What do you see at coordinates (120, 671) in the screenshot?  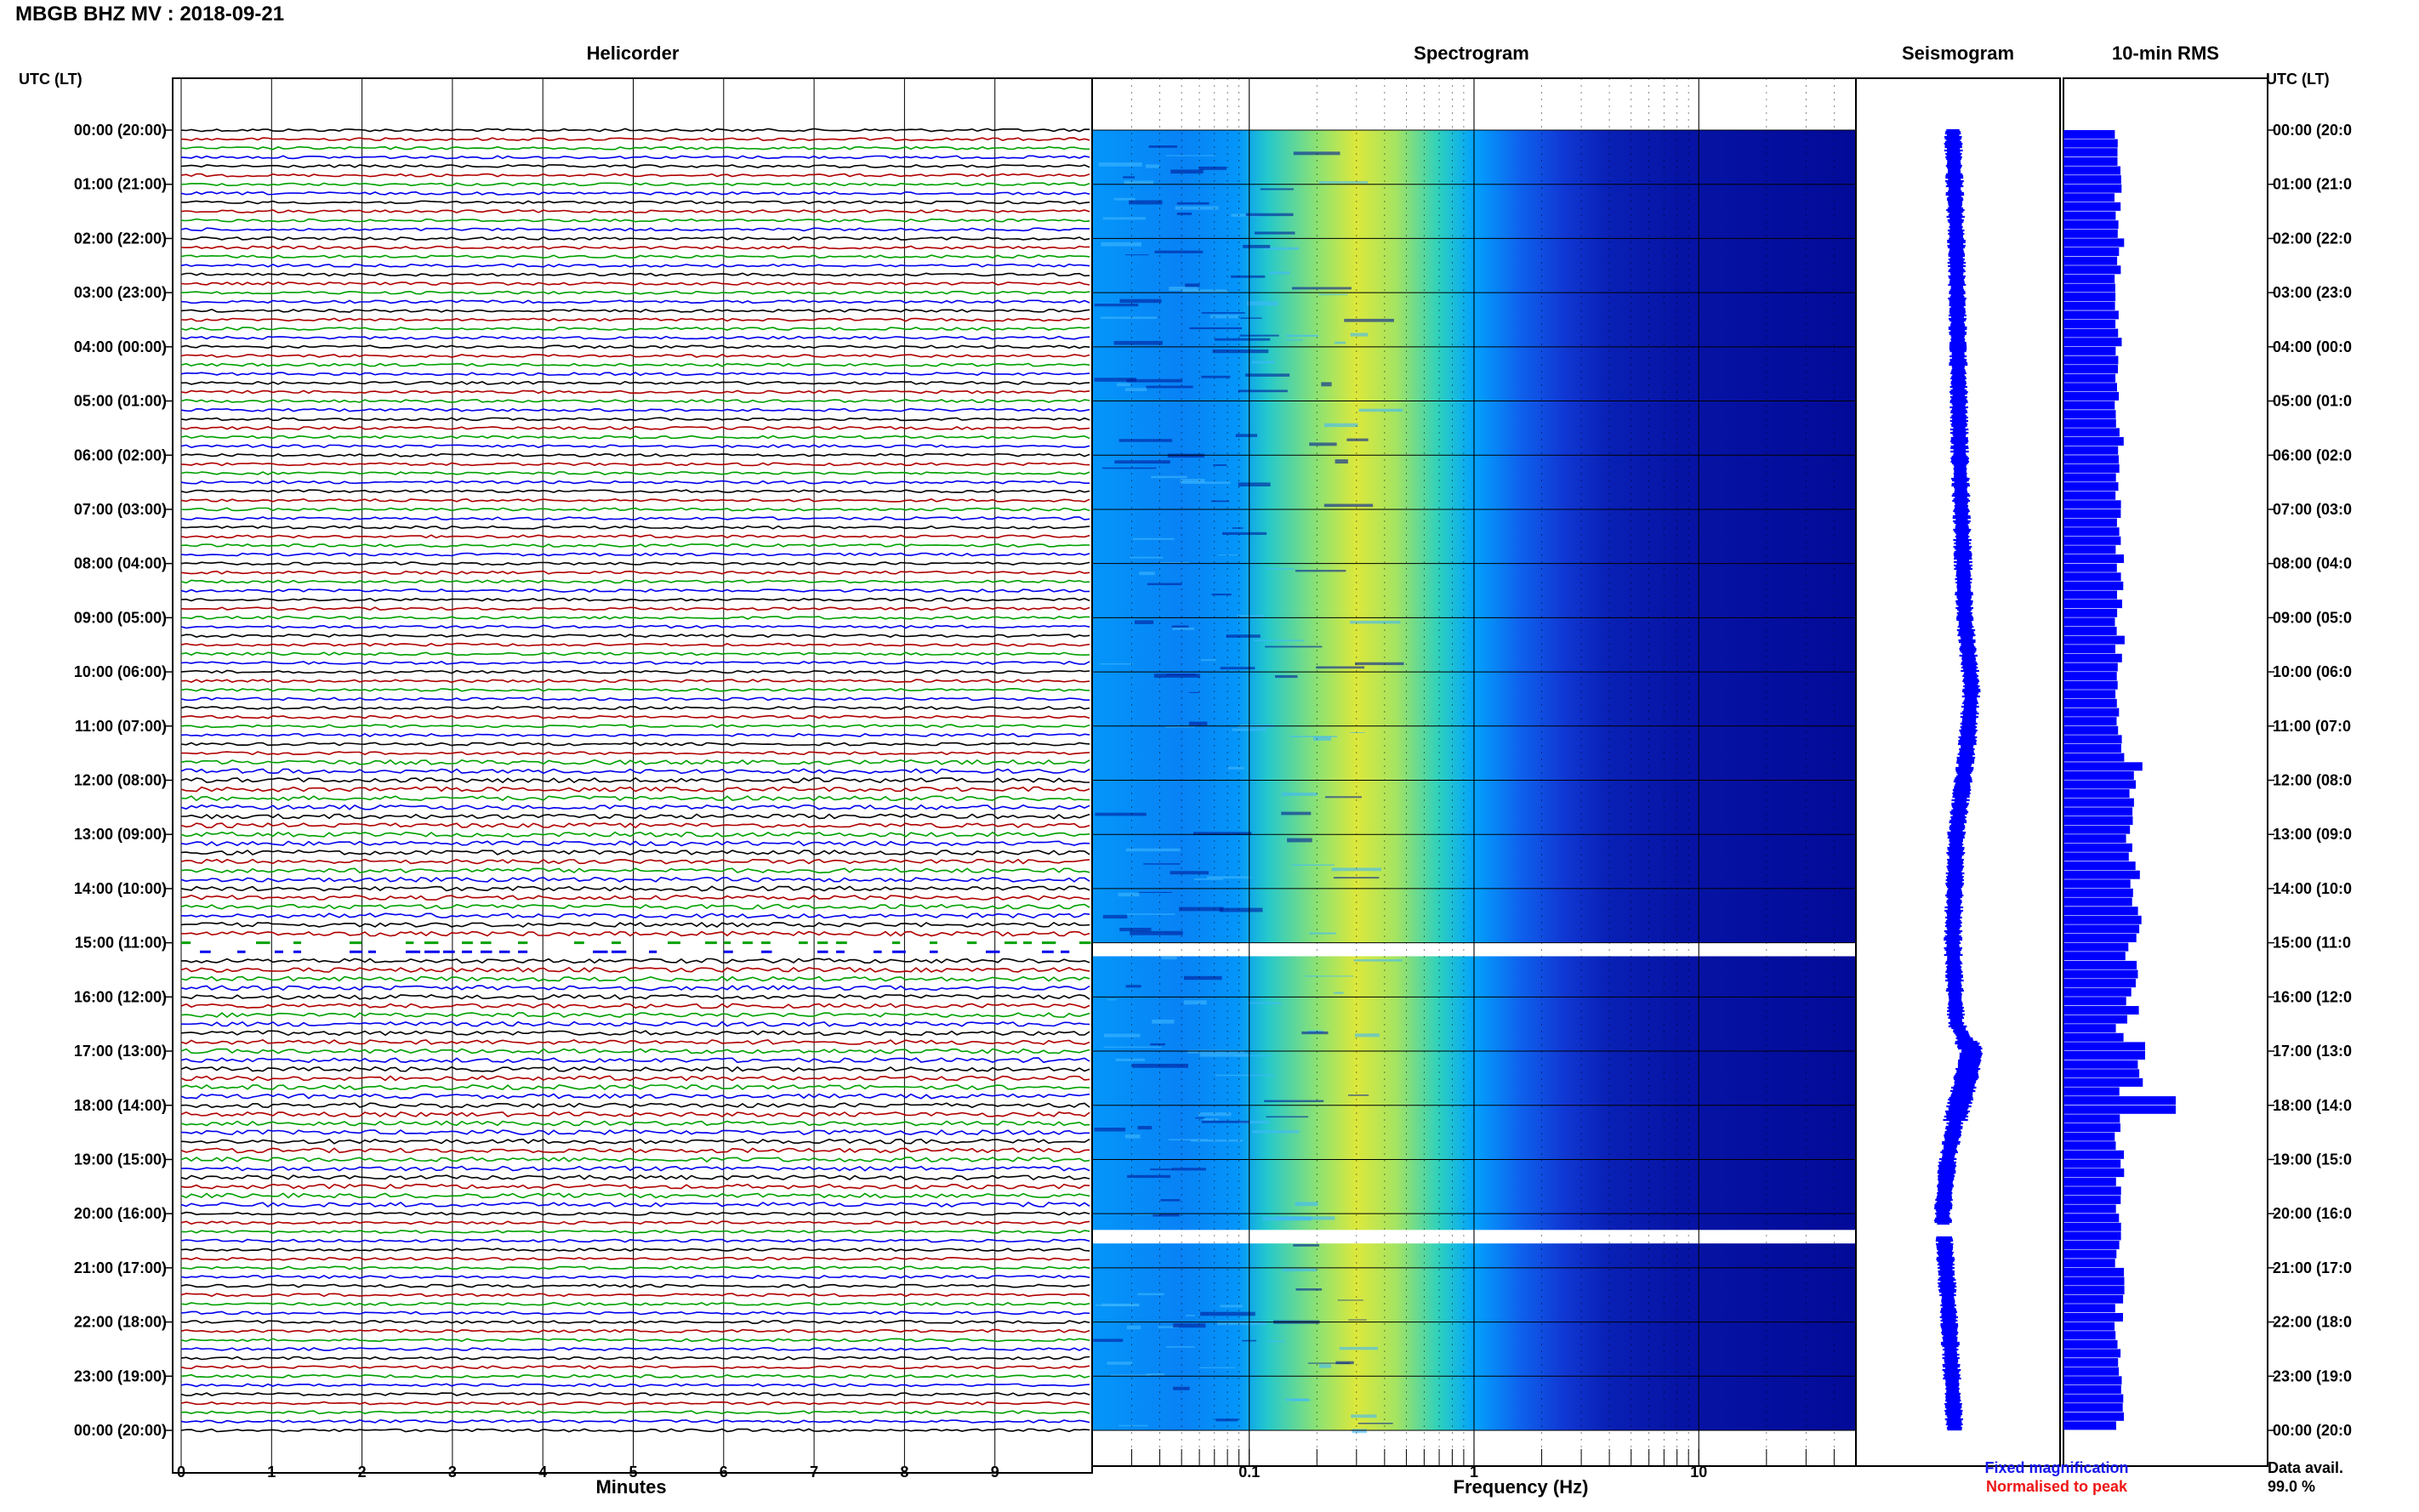 I see `time-label-left: 10:00 (06:00)` at bounding box center [120, 671].